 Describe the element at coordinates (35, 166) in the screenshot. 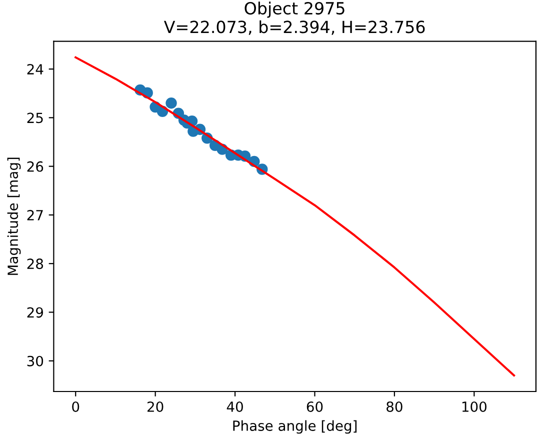

I see `y-tick-label: 26` at that location.